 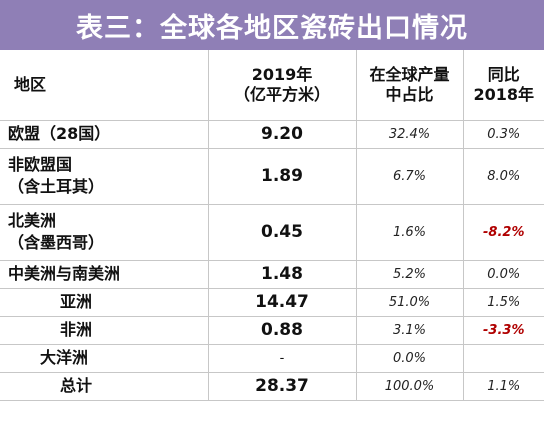 I want to click on yoy-cell: -3.3%, so click(x=503, y=330).